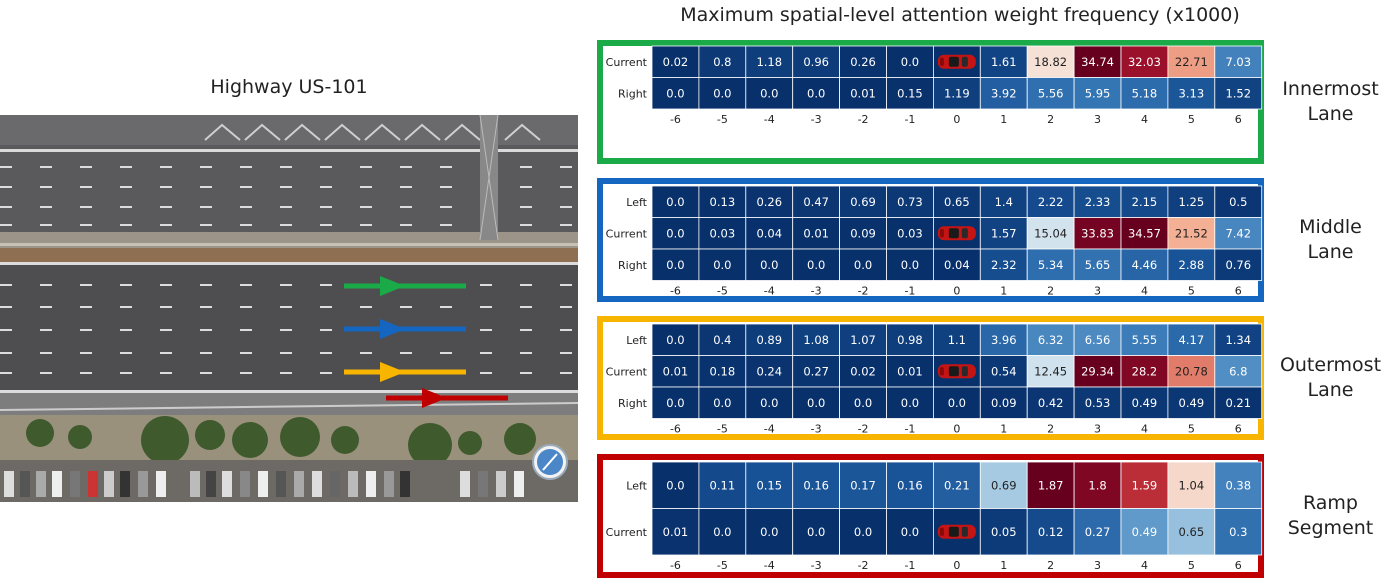 The width and height of the screenshot is (1393, 579). I want to click on x-tick-label: -6, so click(675, 565).